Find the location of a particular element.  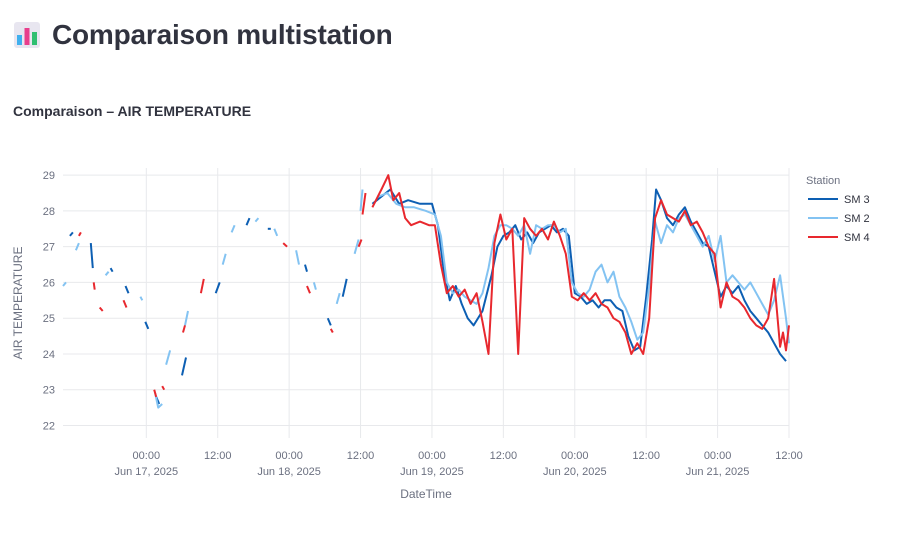

legend-item-sm2: SM 2 is located at coordinates (839, 219).